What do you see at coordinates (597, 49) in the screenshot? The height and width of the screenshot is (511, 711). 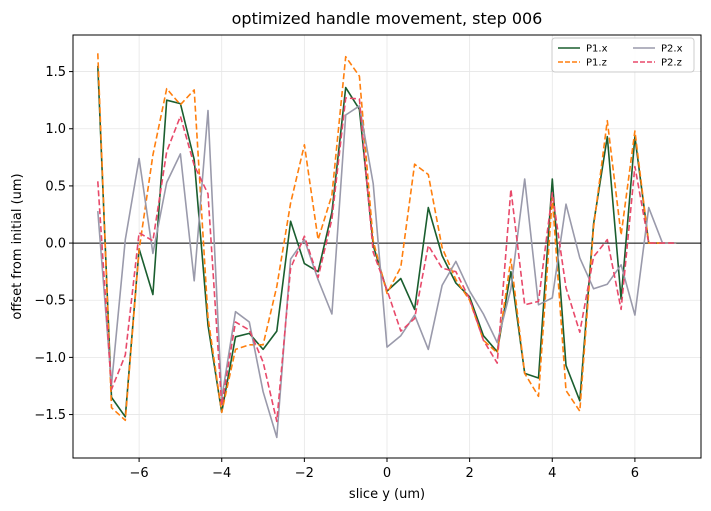 I see `legend-label: P1.x` at bounding box center [597, 49].